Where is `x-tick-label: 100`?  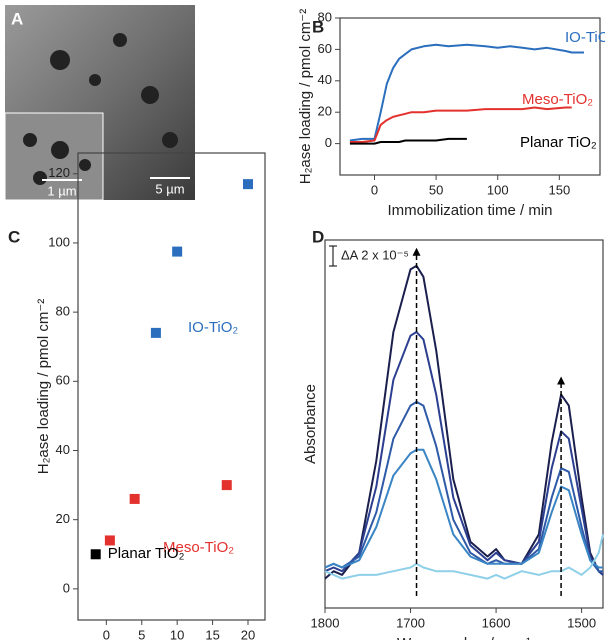
x-tick-label: 100 is located at coordinates (498, 189).